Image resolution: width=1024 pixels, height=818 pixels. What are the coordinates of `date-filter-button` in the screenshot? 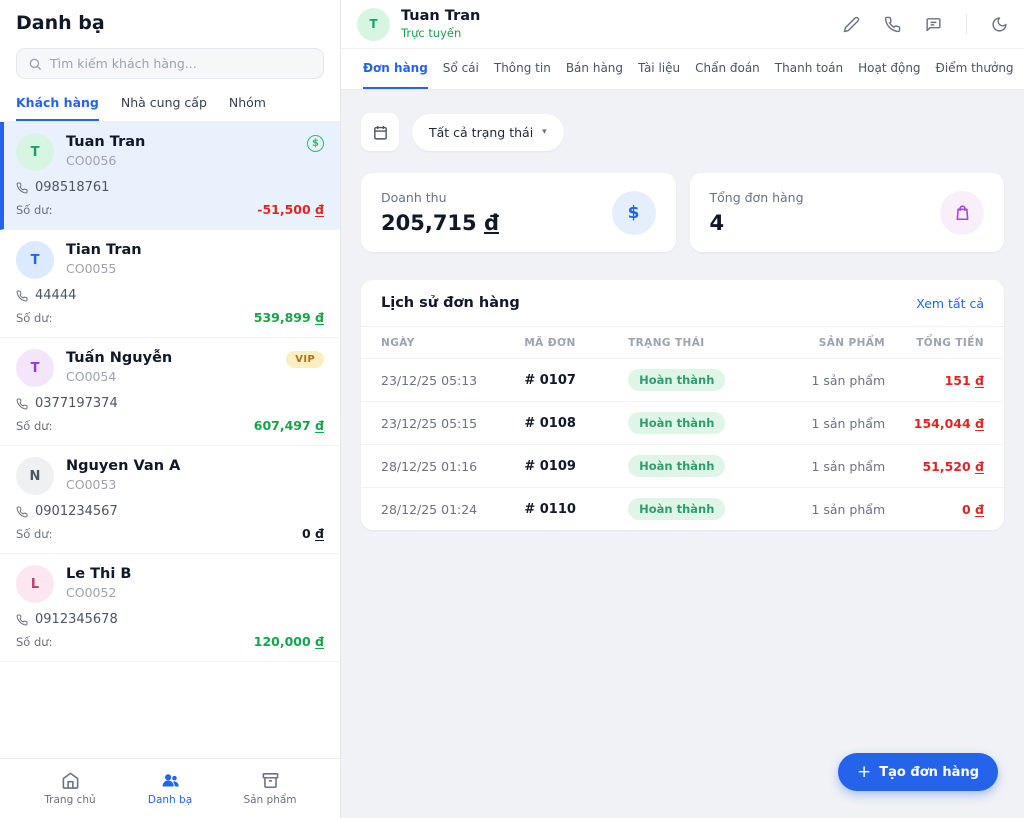 It's located at (380, 132).